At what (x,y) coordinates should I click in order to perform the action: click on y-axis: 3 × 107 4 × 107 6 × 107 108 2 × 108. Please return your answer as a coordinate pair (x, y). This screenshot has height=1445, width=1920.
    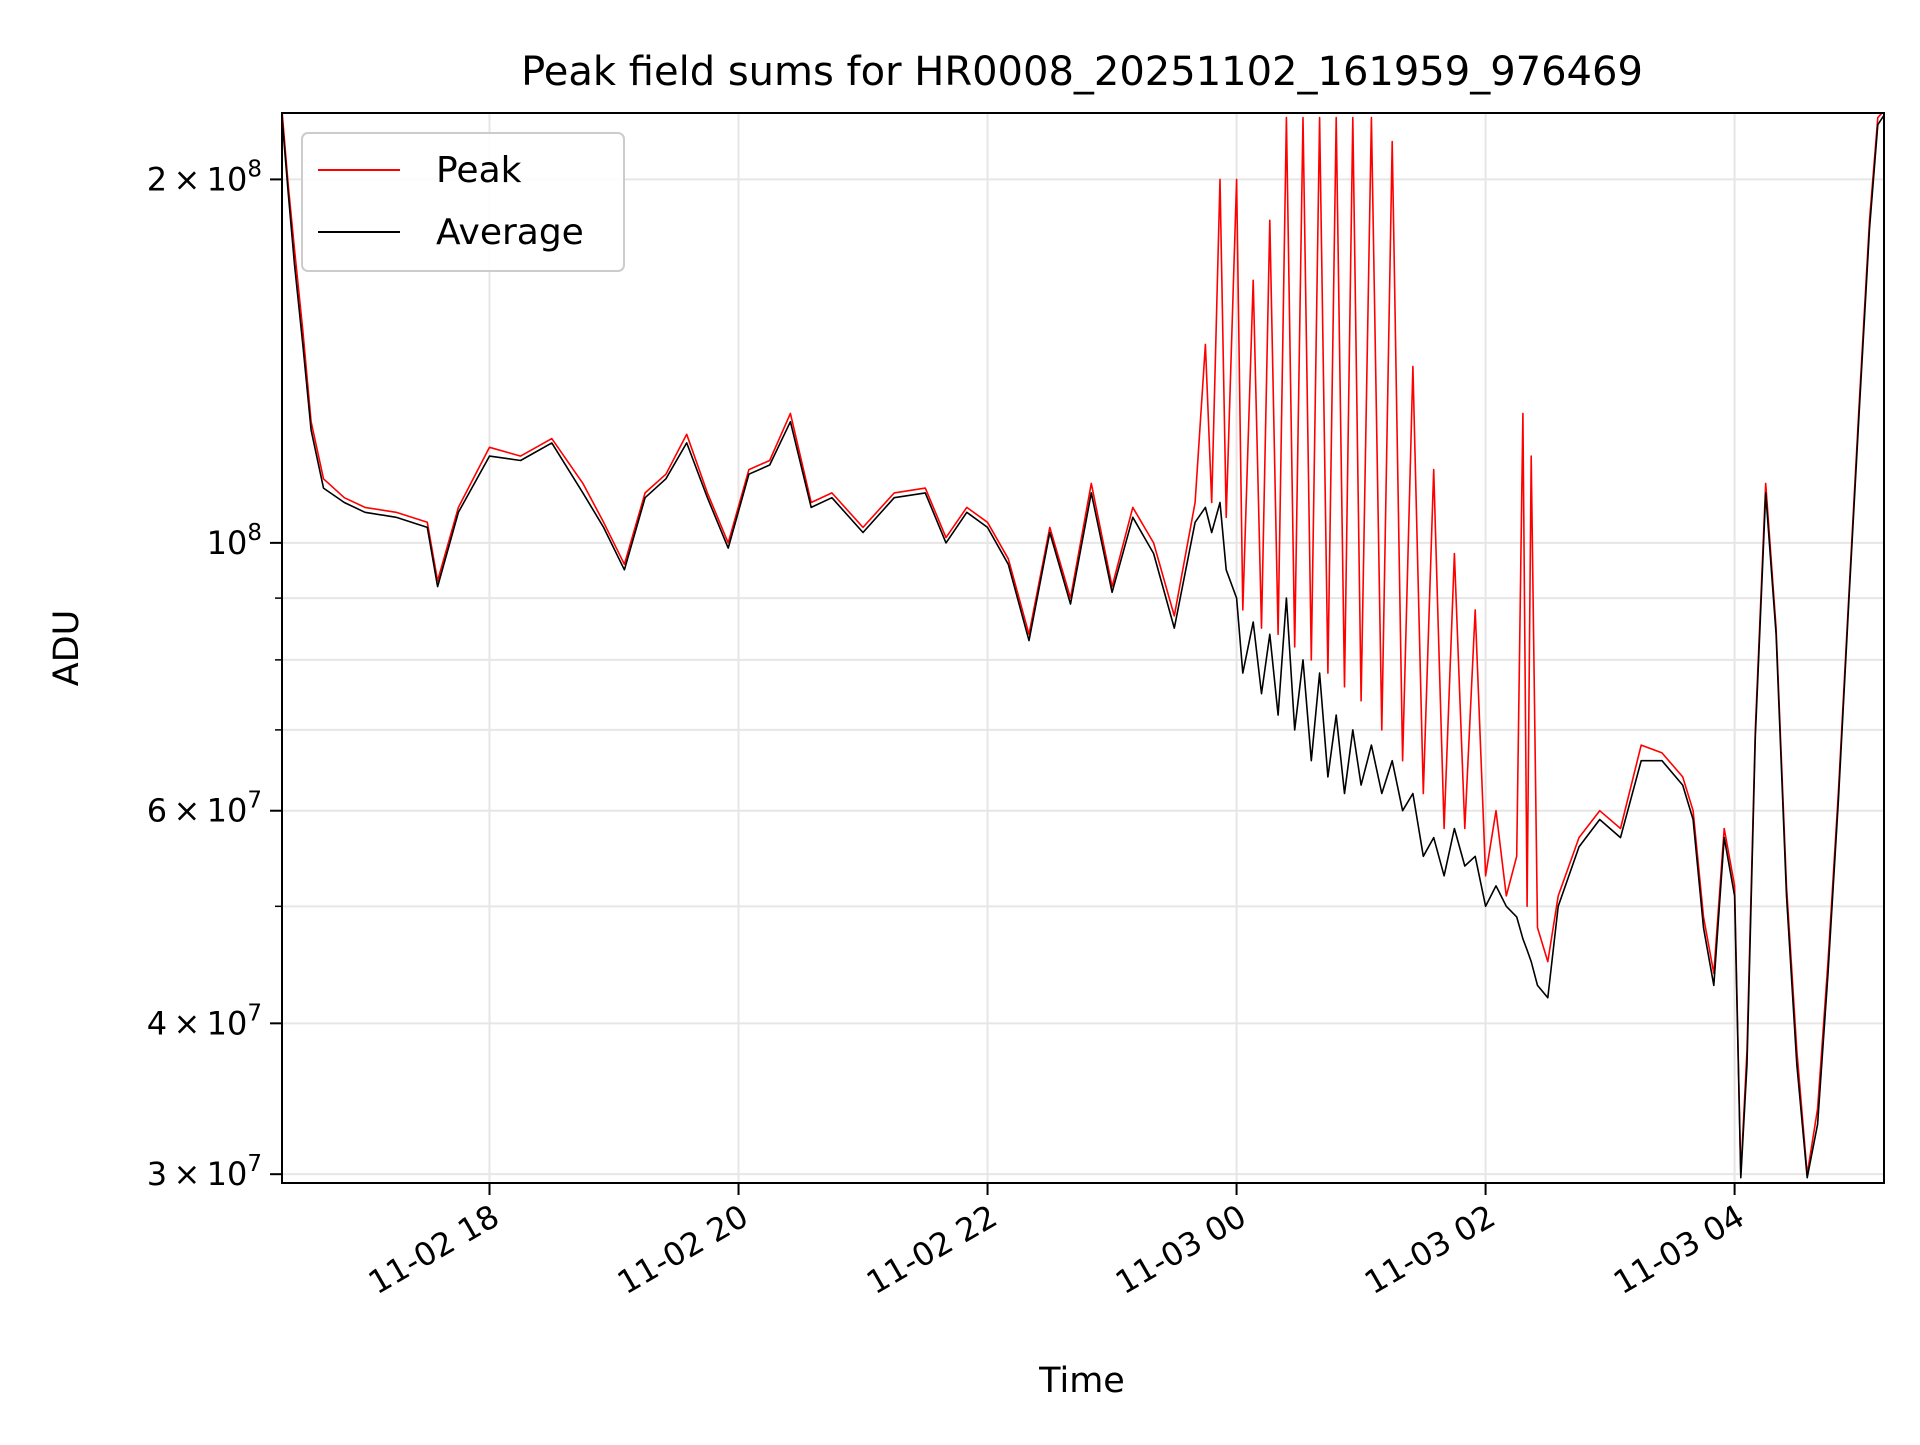
    Looking at the image, I should click on (214, 674).